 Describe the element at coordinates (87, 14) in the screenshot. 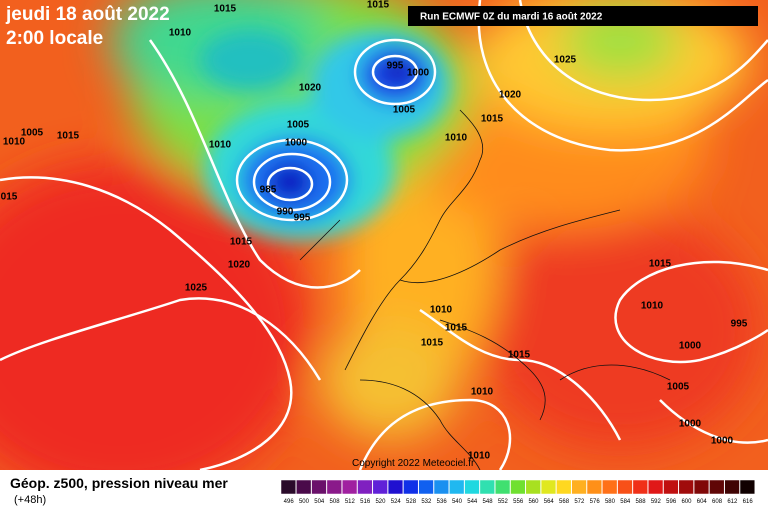

I see `date-label: jeudi 18 août 2022` at that location.